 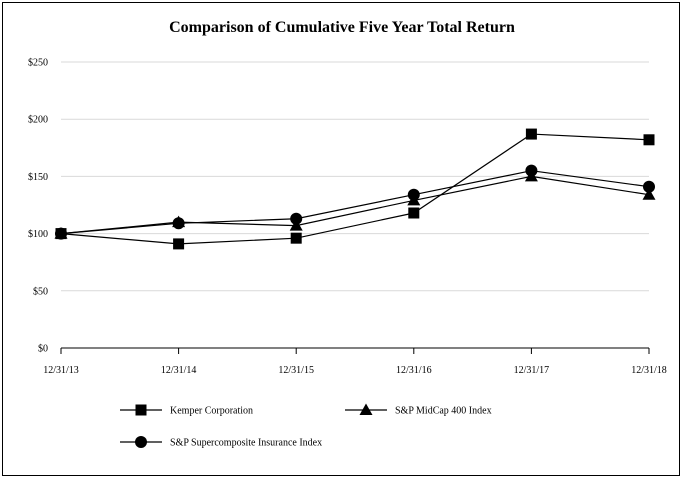 What do you see at coordinates (443, 411) in the screenshot?
I see `legend-label: S&P MidCap 400 Index` at bounding box center [443, 411].